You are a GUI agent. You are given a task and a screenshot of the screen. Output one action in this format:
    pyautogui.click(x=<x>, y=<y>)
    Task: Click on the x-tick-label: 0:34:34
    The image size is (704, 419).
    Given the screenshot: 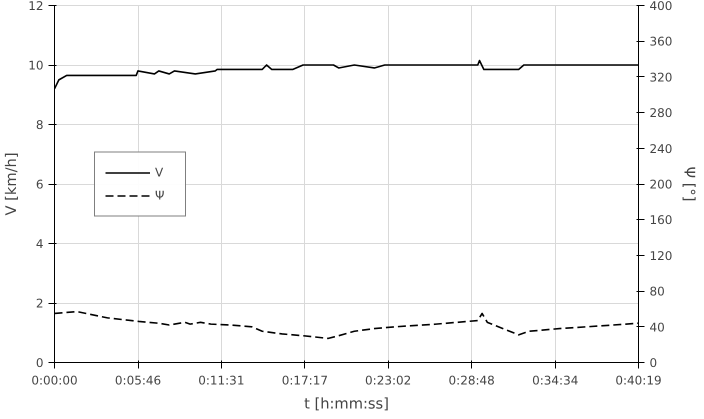 What is the action you would take?
    pyautogui.click(x=555, y=381)
    